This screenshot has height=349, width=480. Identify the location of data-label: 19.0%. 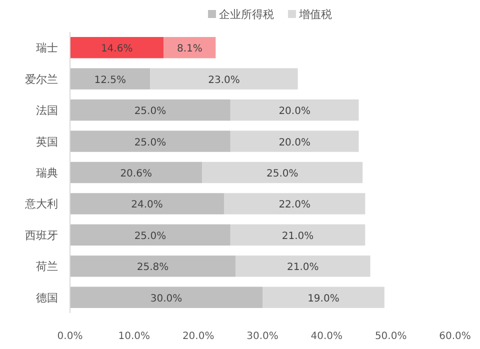
(324, 298).